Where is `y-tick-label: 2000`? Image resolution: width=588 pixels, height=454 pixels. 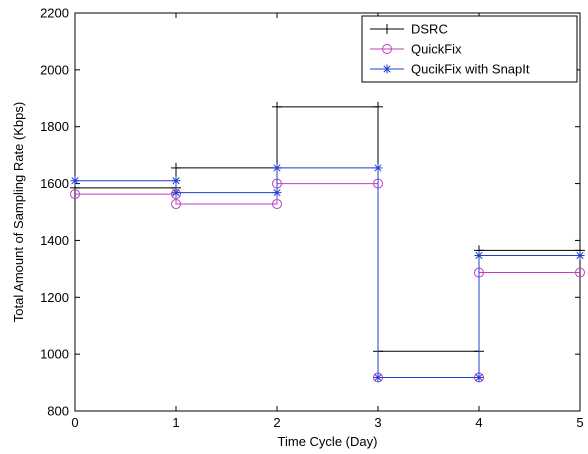
y-tick-label: 2000 is located at coordinates (54, 69).